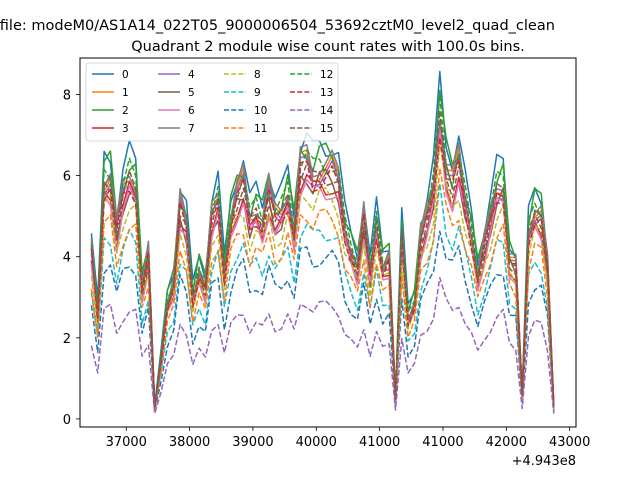 Image resolution: width=640 pixels, height=480 pixels. What do you see at coordinates (326, 93) in the screenshot?
I see `legend-label-13: 13` at bounding box center [326, 93].